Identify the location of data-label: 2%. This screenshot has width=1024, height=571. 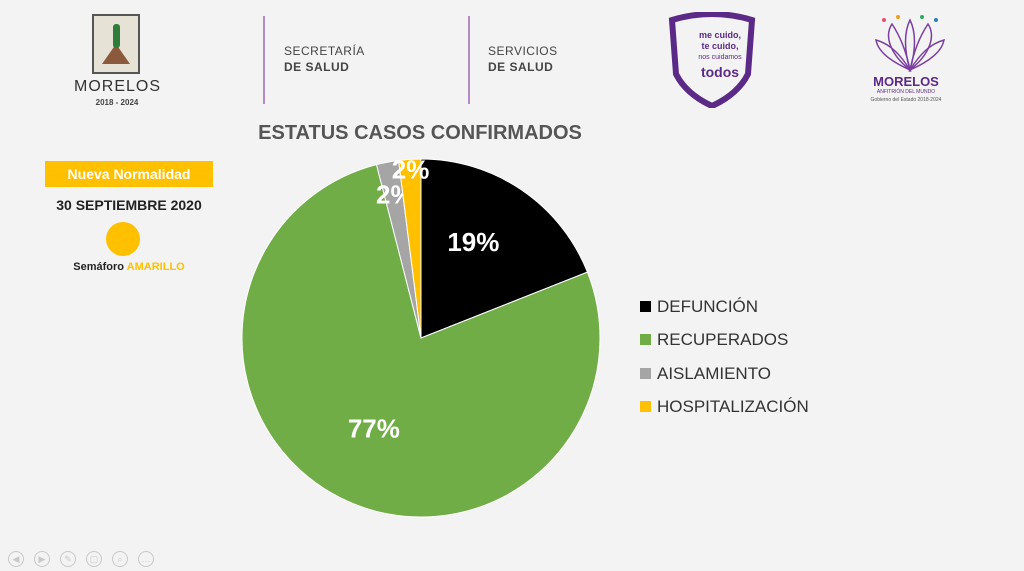
(411, 170).